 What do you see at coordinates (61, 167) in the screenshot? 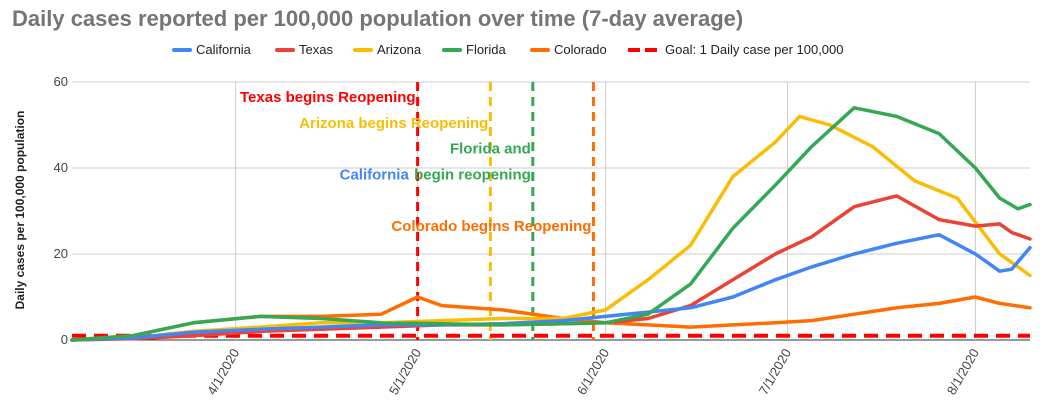
I see `y-tick-label: 40` at bounding box center [61, 167].